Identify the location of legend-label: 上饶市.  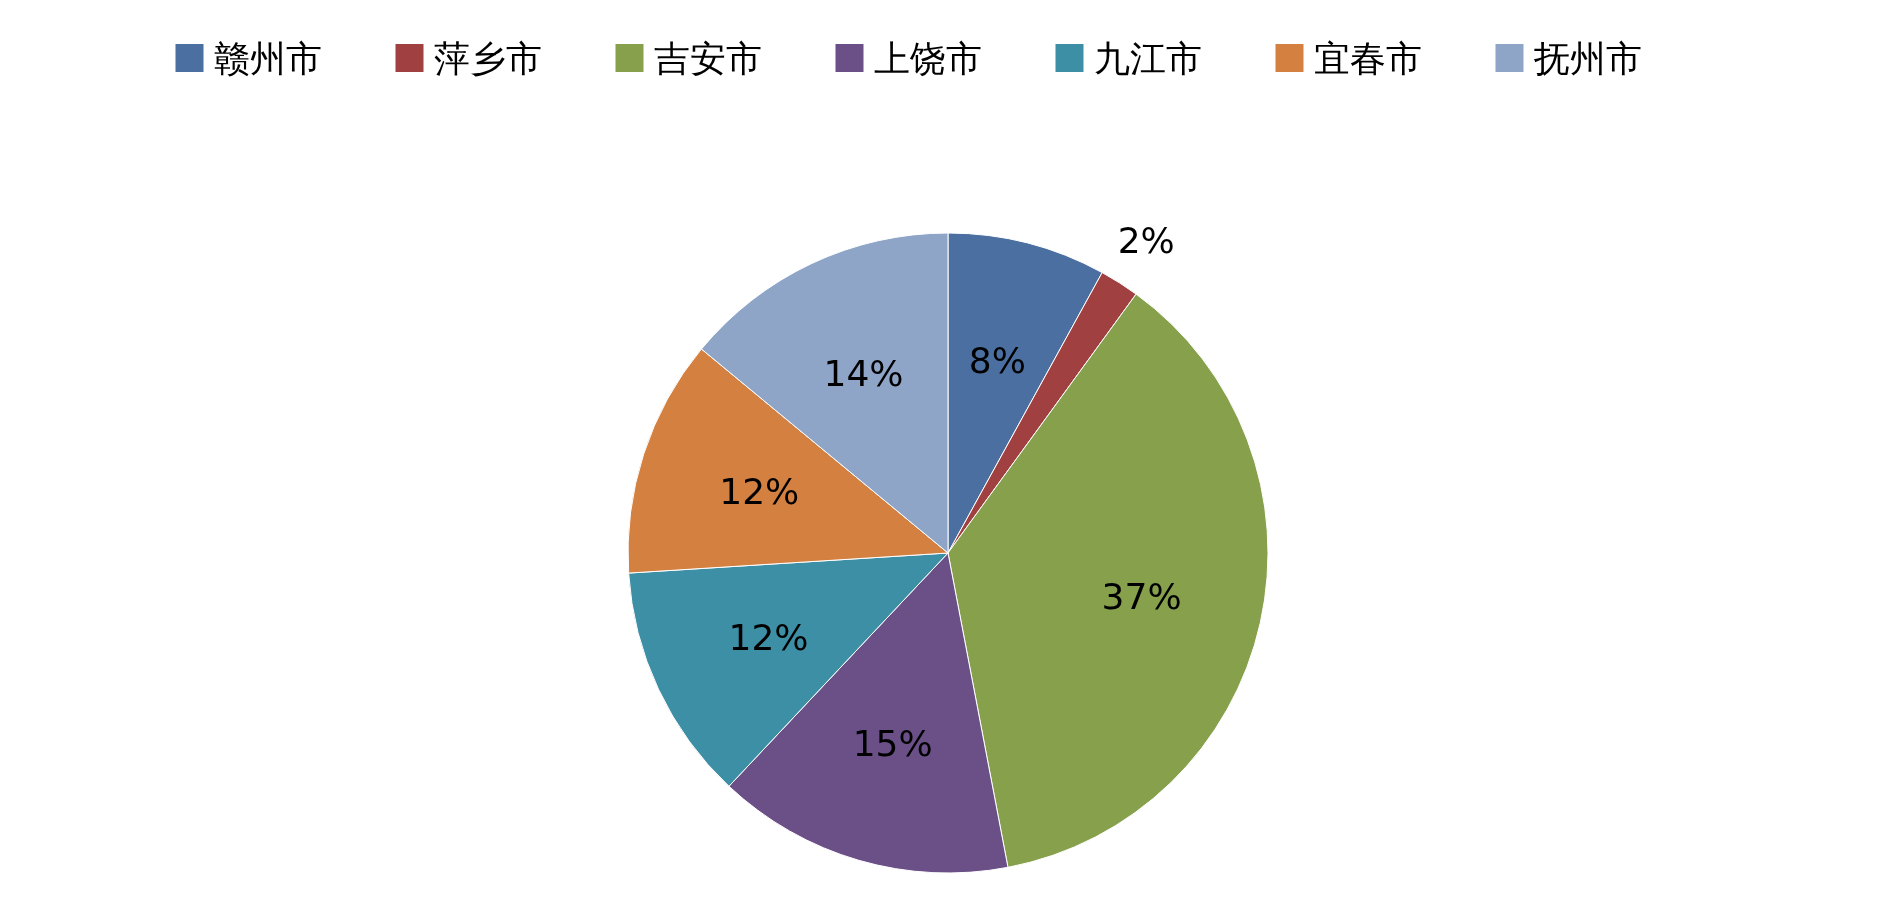
(927, 58).